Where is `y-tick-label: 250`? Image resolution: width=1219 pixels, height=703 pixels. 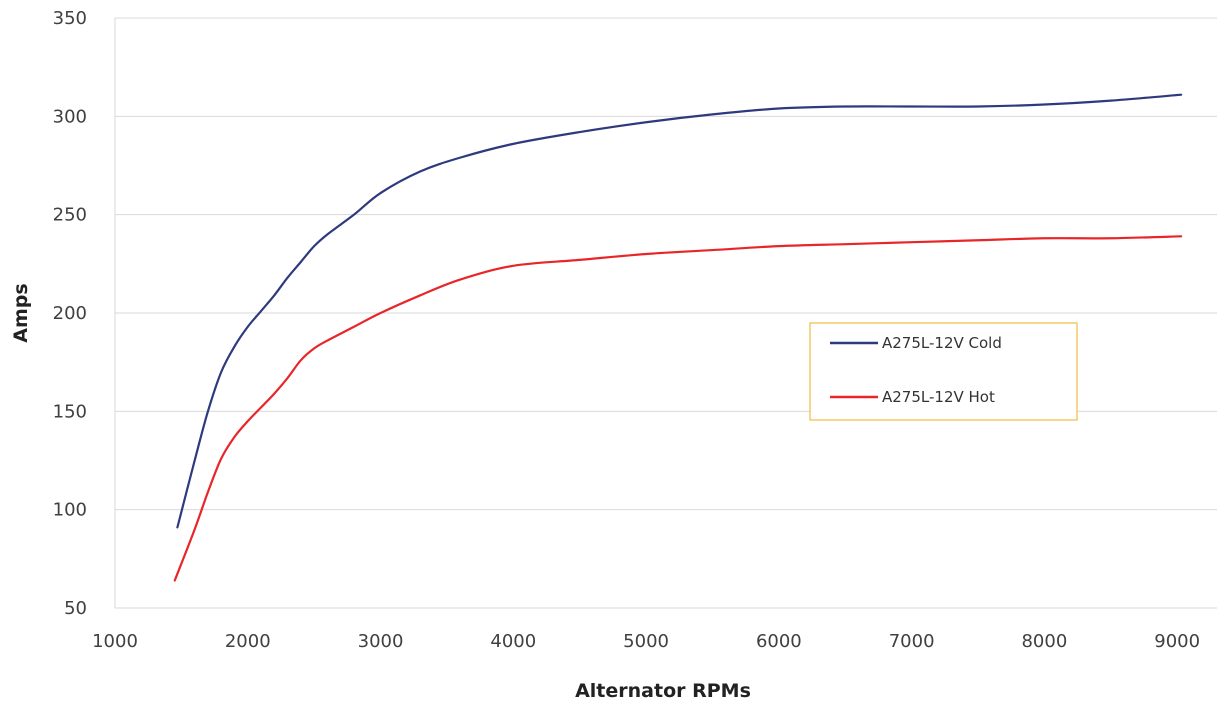
y-tick-label: 250 is located at coordinates (70, 215).